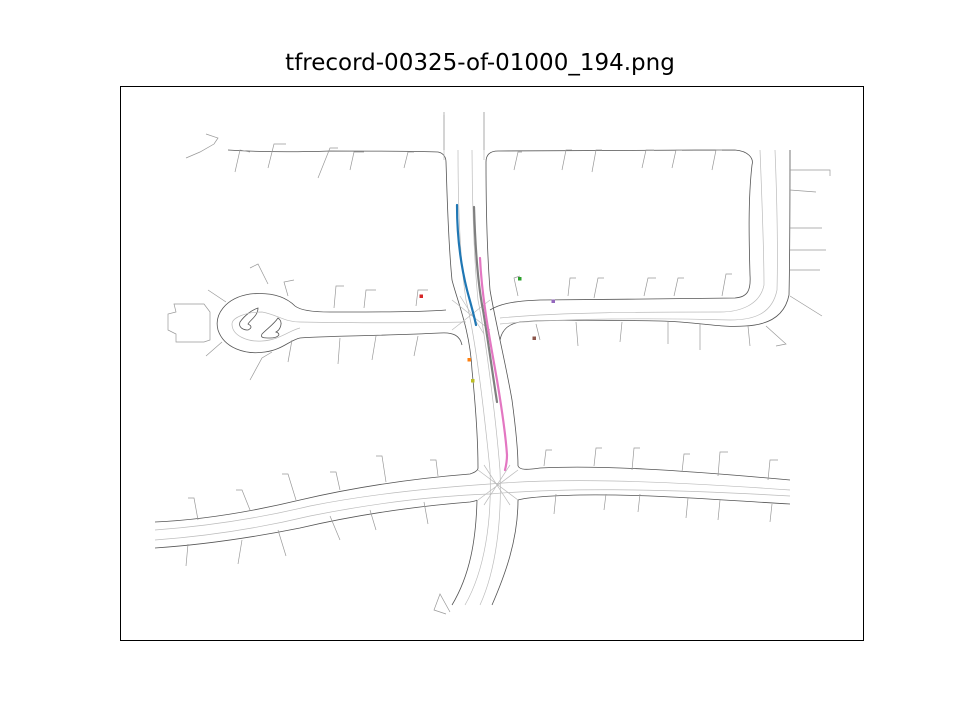 This screenshot has width=960, height=720. I want to click on ns-road-right-edge-south, so click(505, 552).